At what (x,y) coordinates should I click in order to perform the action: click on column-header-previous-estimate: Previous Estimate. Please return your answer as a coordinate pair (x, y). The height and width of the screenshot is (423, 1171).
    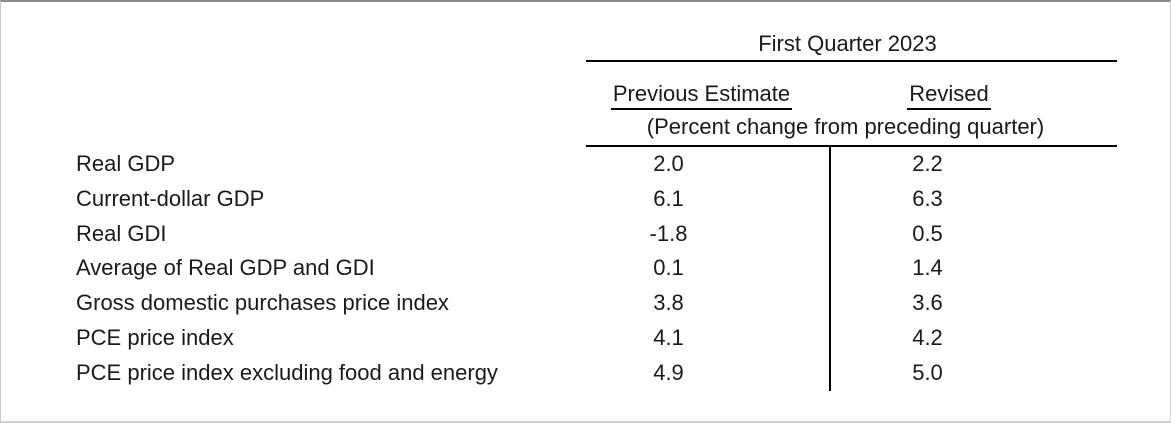
    Looking at the image, I should click on (708, 86).